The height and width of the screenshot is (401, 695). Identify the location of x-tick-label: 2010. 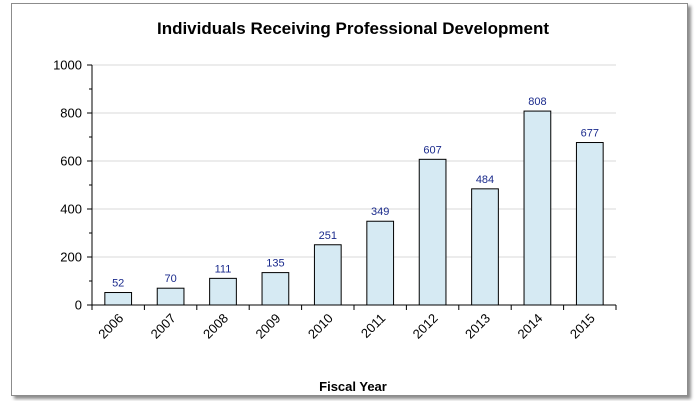
(320, 326).